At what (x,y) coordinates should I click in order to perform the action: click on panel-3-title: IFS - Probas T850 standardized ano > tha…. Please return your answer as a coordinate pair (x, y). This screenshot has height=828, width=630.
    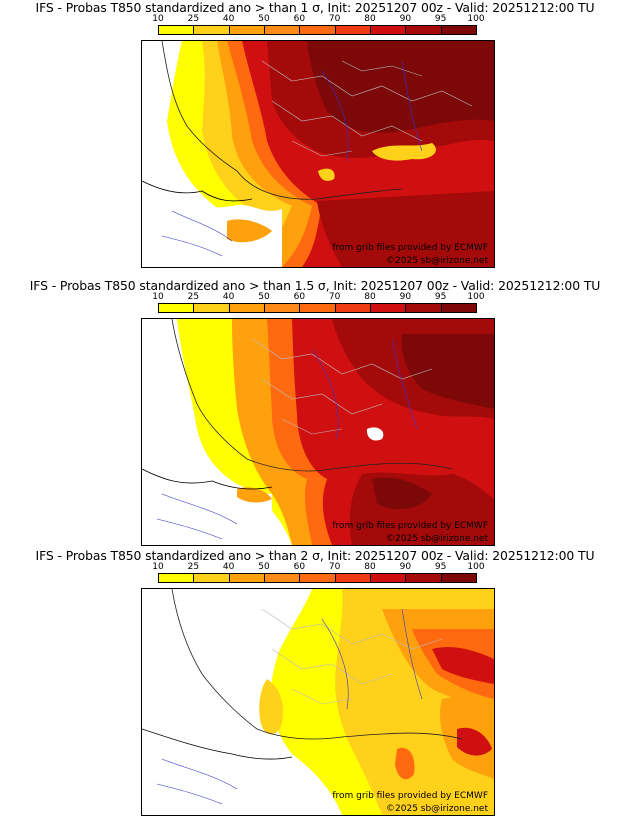
    Looking at the image, I should click on (315, 555).